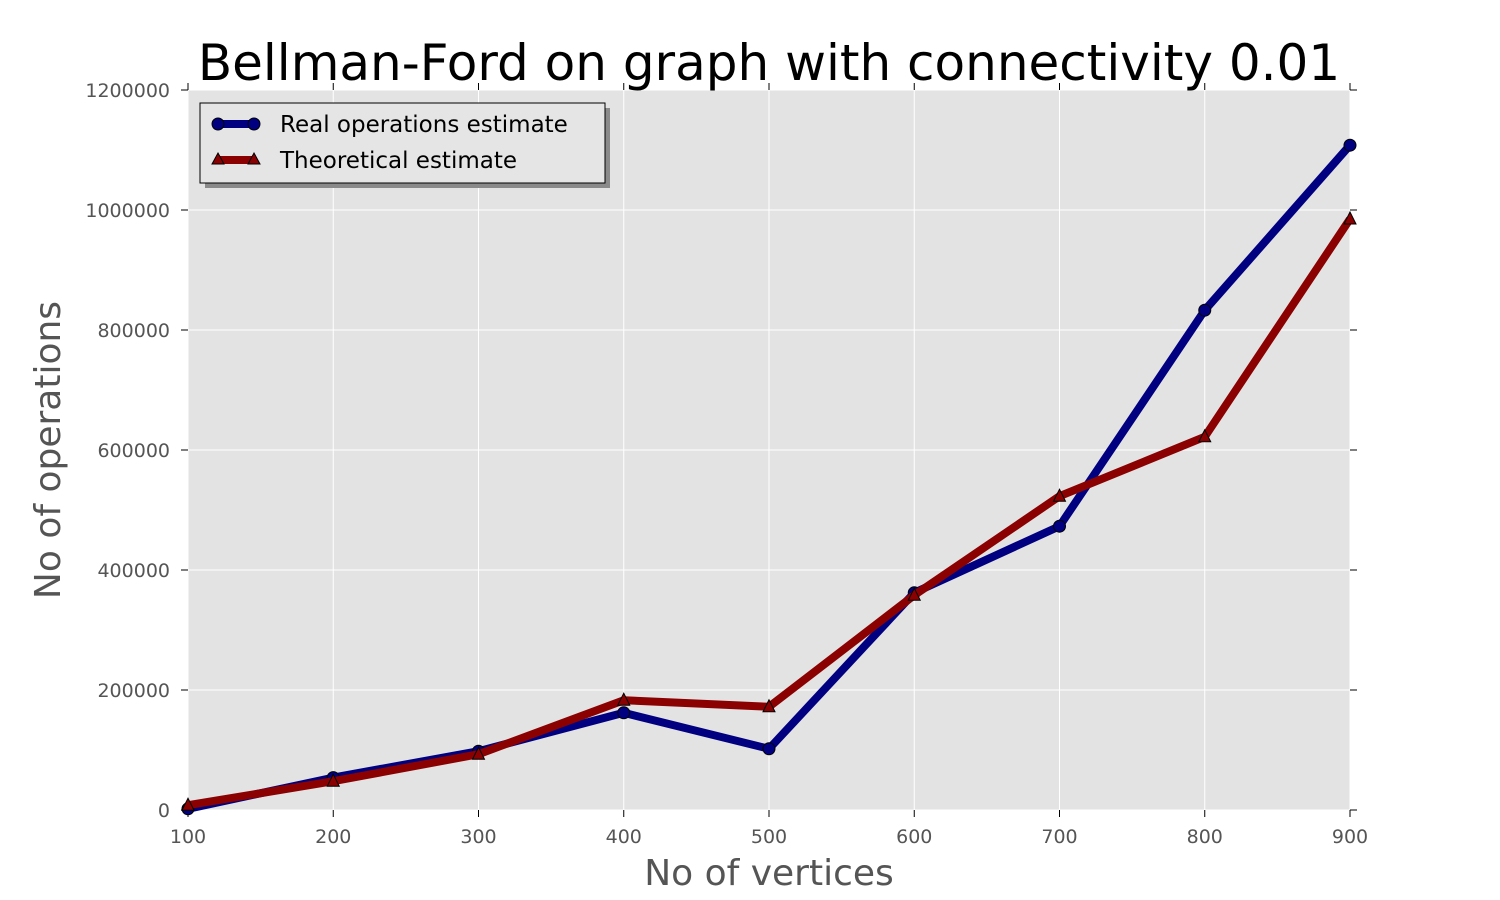 The image size is (1500, 900). Describe the element at coordinates (133, 691) in the screenshot. I see `y-tick-label: 200000` at that location.